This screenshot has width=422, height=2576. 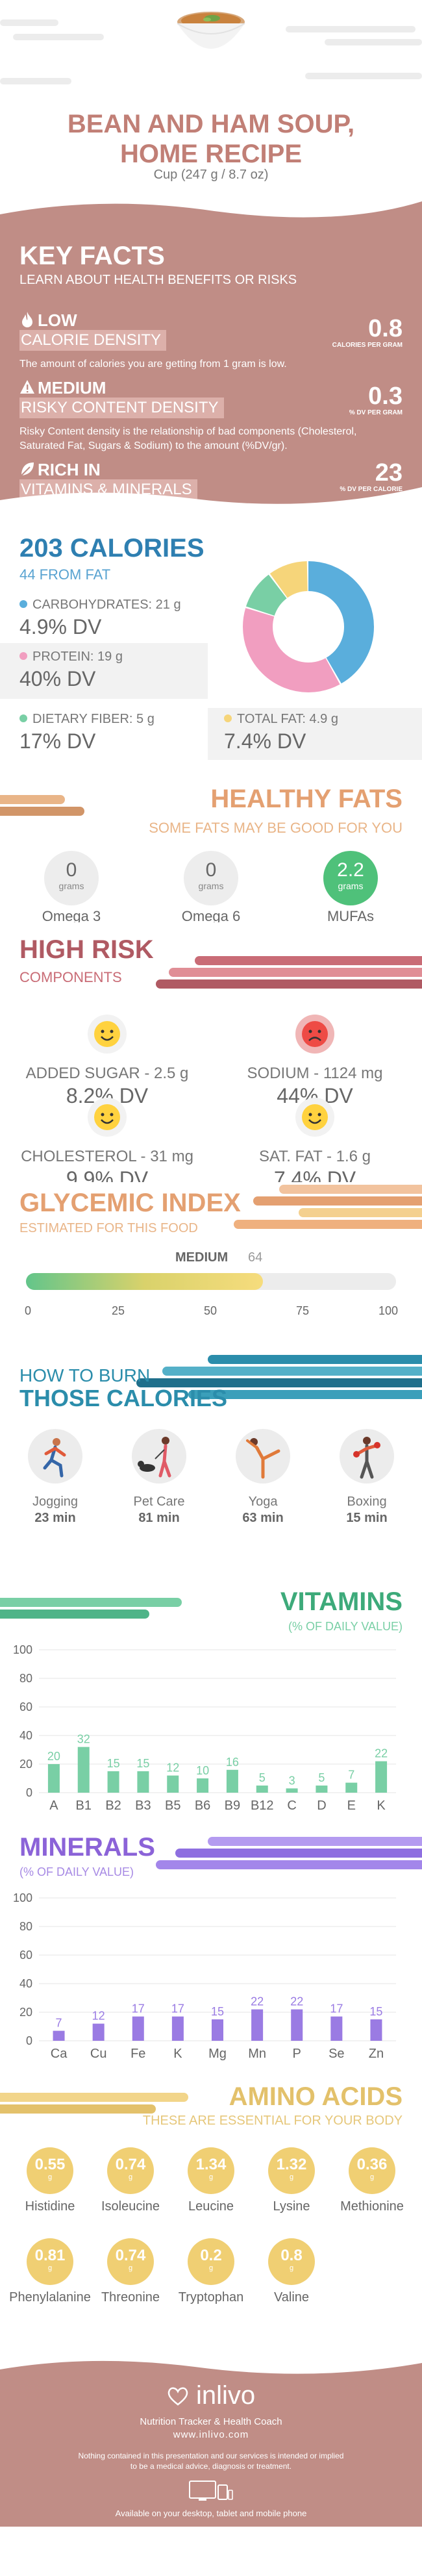 I want to click on activity-minutes: 81 min, so click(x=159, y=1518).